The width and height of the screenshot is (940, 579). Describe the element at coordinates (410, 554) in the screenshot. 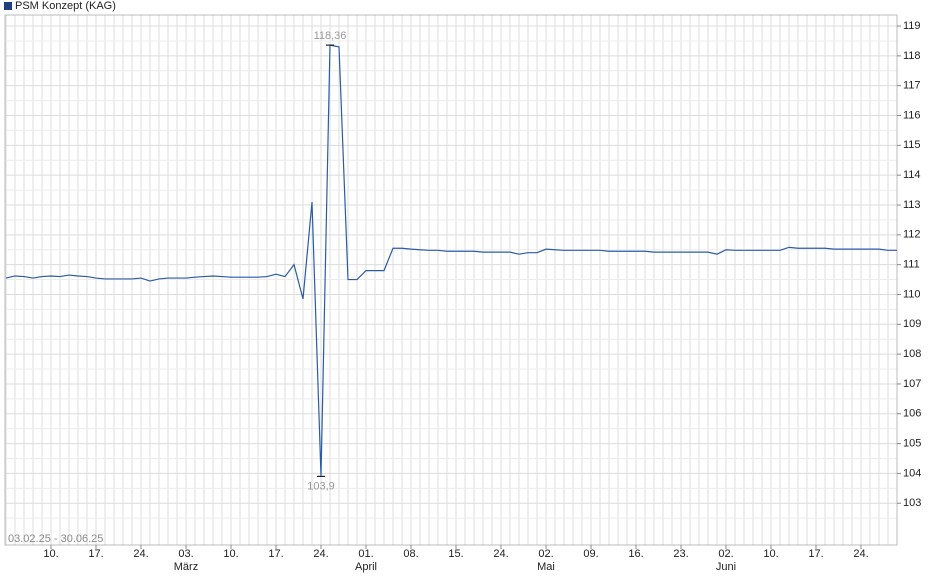

I see `x-tick-label: 08.` at that location.